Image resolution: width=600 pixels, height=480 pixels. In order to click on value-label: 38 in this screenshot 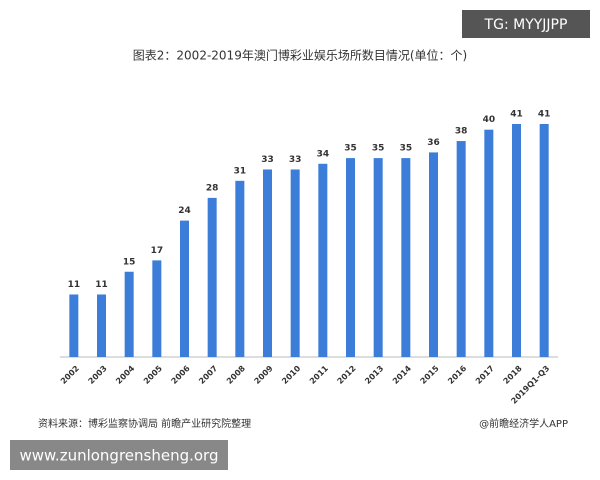, I will do `click(461, 132)`.